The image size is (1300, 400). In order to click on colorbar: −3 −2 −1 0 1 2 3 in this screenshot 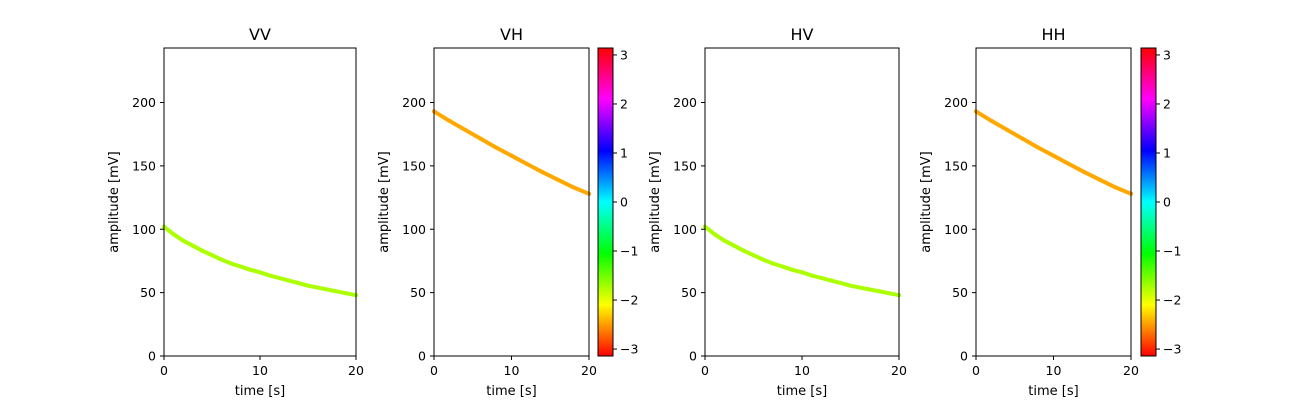, I will do `click(1160, 202)`.